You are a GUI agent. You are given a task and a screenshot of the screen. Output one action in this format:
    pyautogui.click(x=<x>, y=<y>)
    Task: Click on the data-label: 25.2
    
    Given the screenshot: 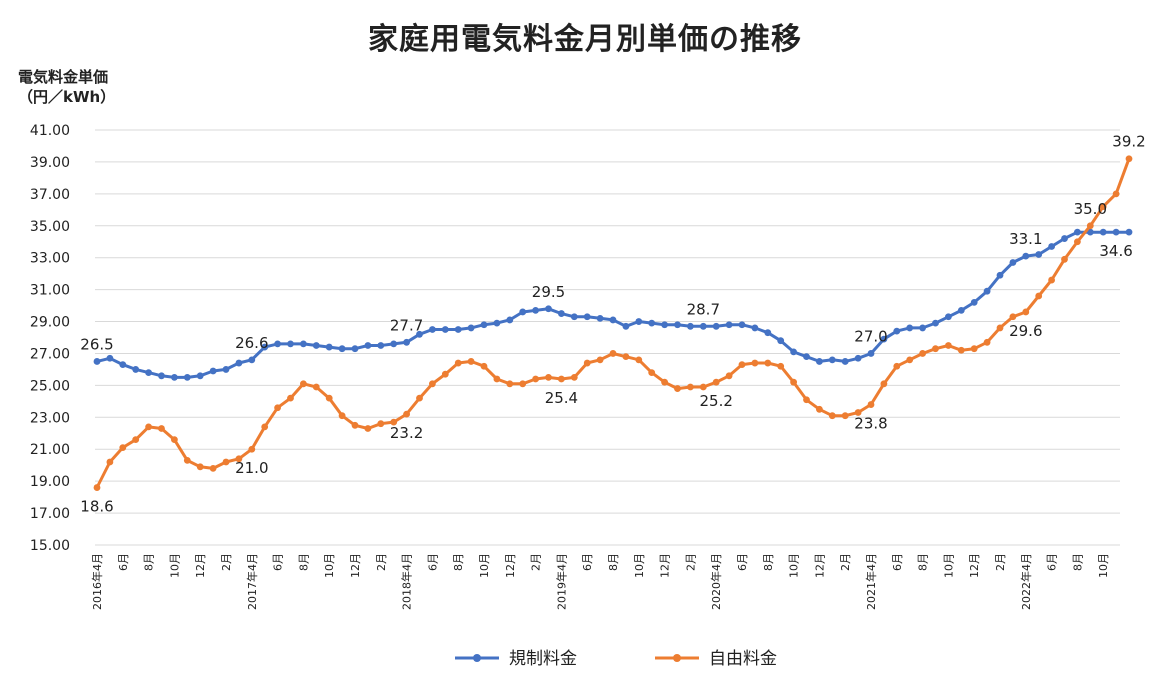 What is the action you would take?
    pyautogui.click(x=715, y=401)
    